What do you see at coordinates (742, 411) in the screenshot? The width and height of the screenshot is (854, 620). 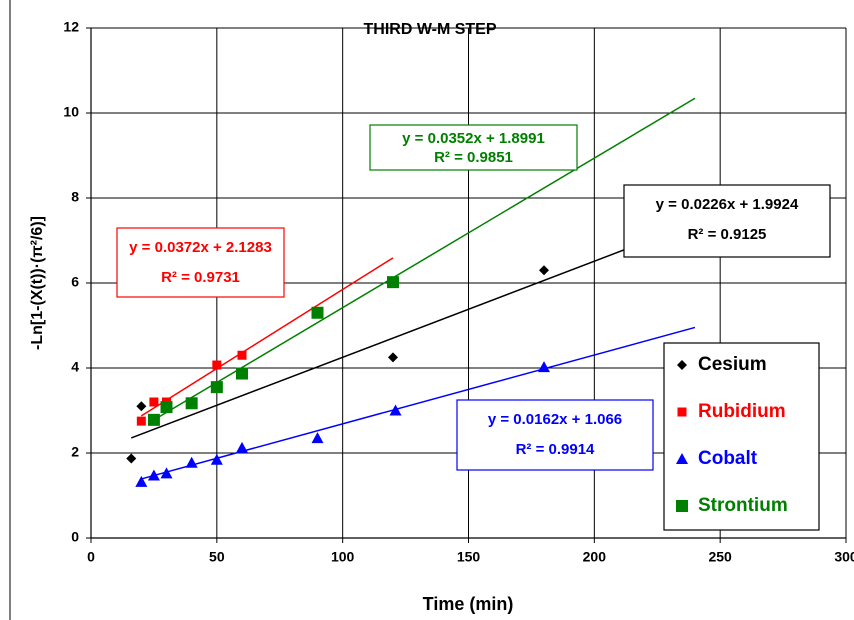 I see `legend-label: Rubidium` at bounding box center [742, 411].